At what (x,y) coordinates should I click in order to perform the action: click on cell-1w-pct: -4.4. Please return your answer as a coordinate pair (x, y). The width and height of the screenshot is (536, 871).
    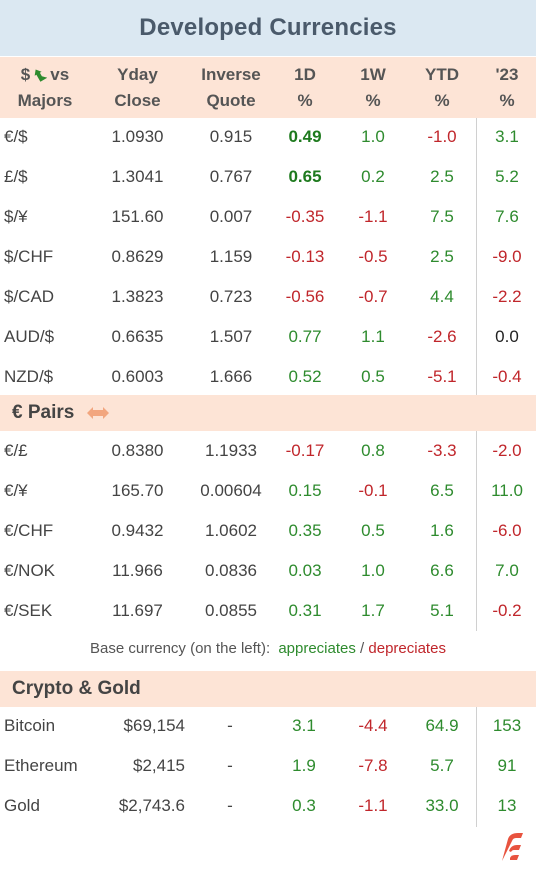
    Looking at the image, I should click on (373, 725).